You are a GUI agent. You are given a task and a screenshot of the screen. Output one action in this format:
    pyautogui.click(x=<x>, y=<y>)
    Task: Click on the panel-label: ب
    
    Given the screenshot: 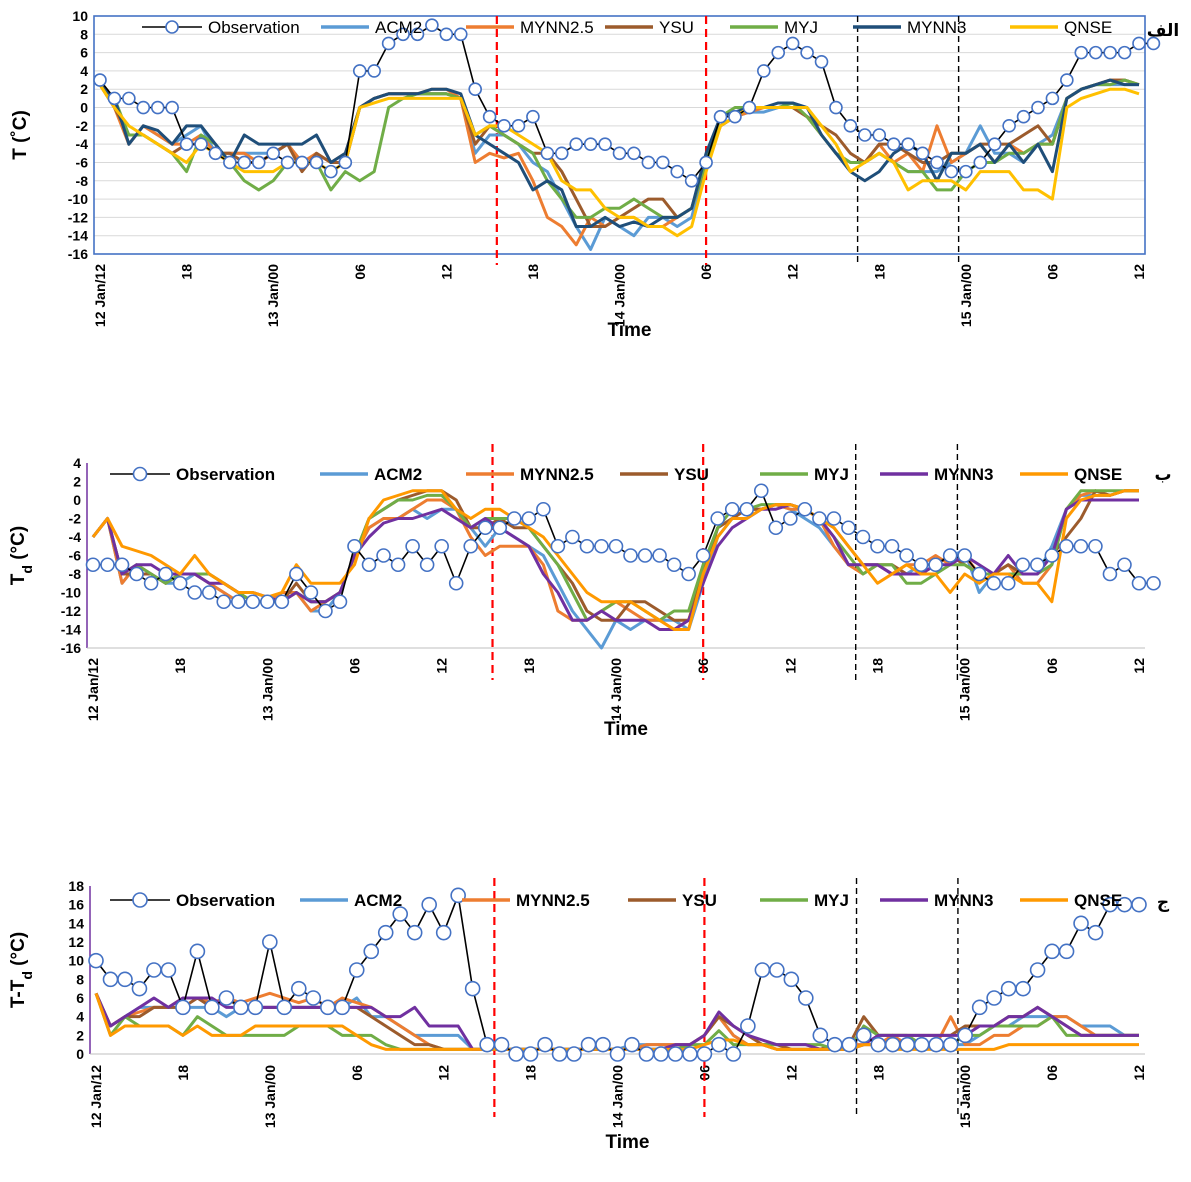 What is the action you would take?
    pyautogui.click(x=1162, y=475)
    